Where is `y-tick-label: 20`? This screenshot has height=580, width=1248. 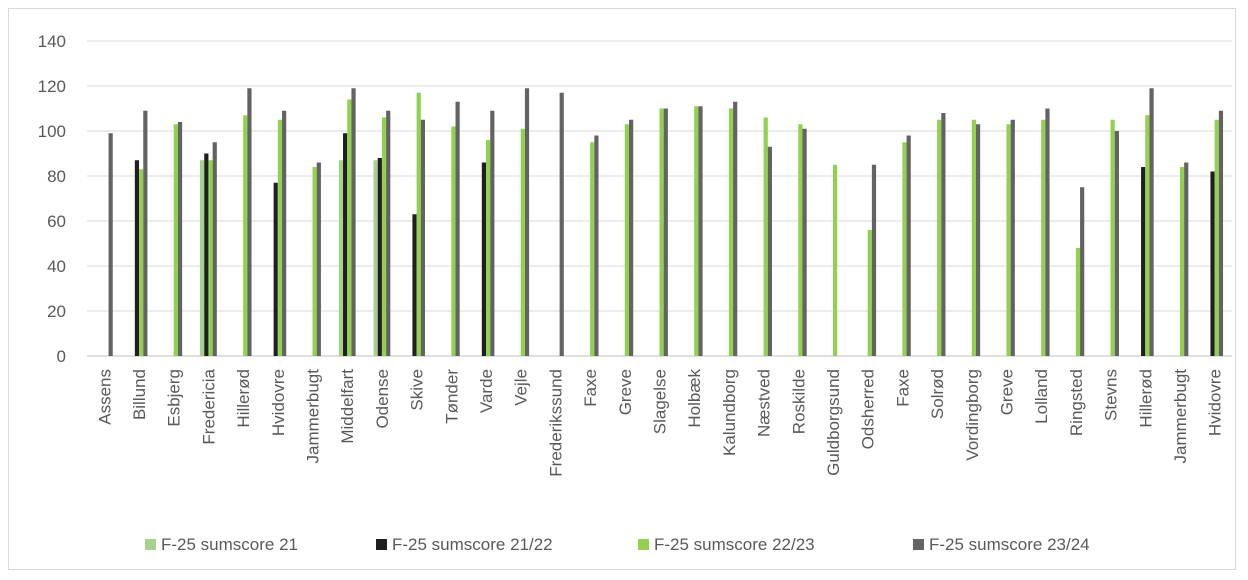
y-tick-label: 20 is located at coordinates (56, 311).